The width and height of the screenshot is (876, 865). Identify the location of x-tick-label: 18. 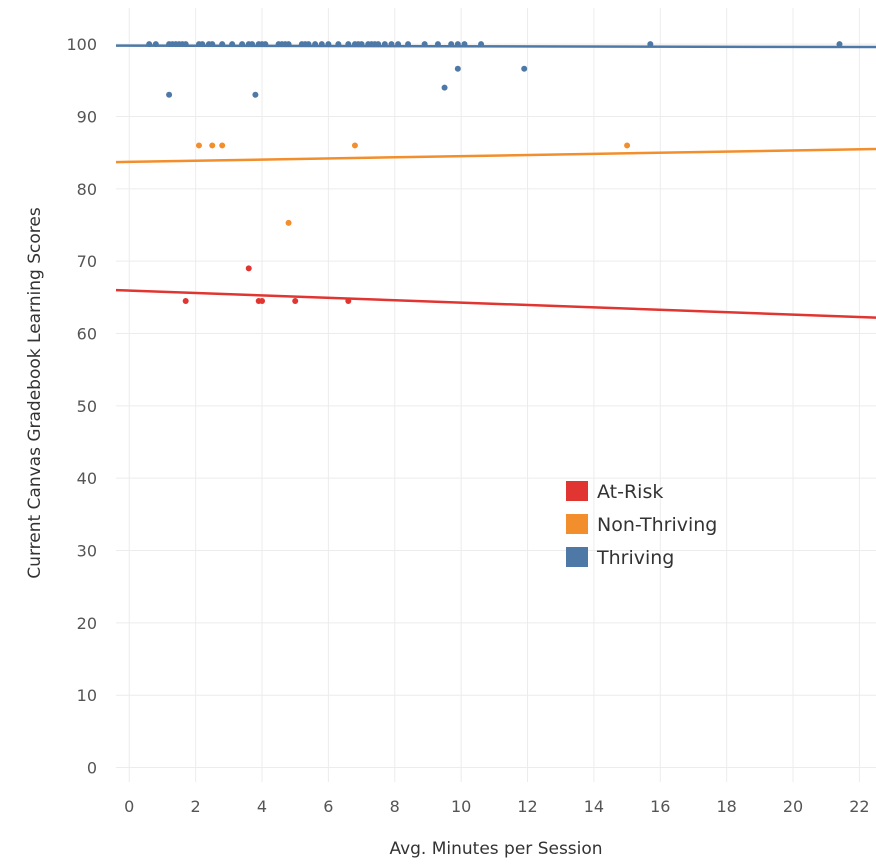
(726, 806).